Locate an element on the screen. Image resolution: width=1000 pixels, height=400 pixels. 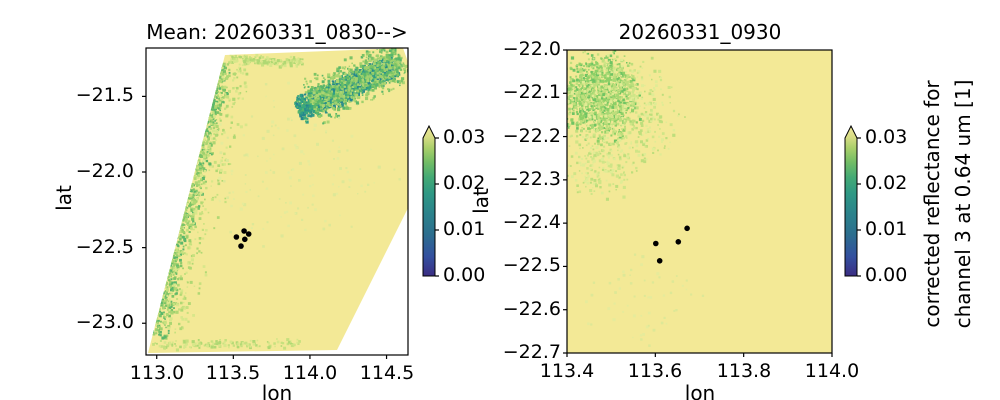
speckle-texture-group is located at coordinates (636, 198).